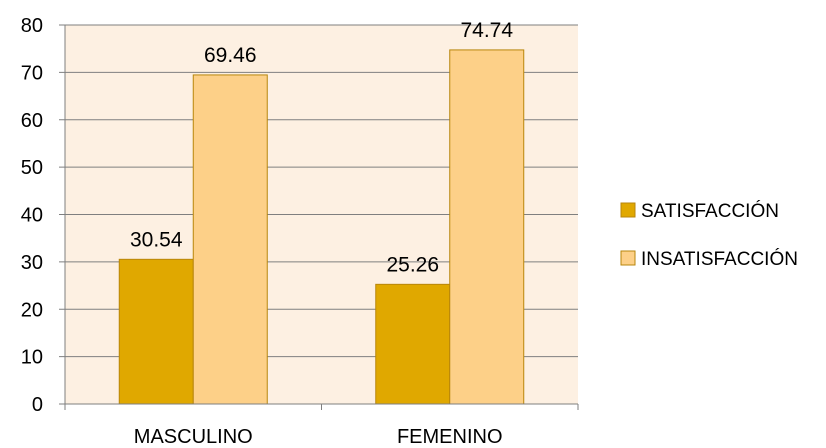 The width and height of the screenshot is (826, 448). Describe the element at coordinates (719, 259) in the screenshot. I see `legend-label: INSATISFACCIÓN` at that location.